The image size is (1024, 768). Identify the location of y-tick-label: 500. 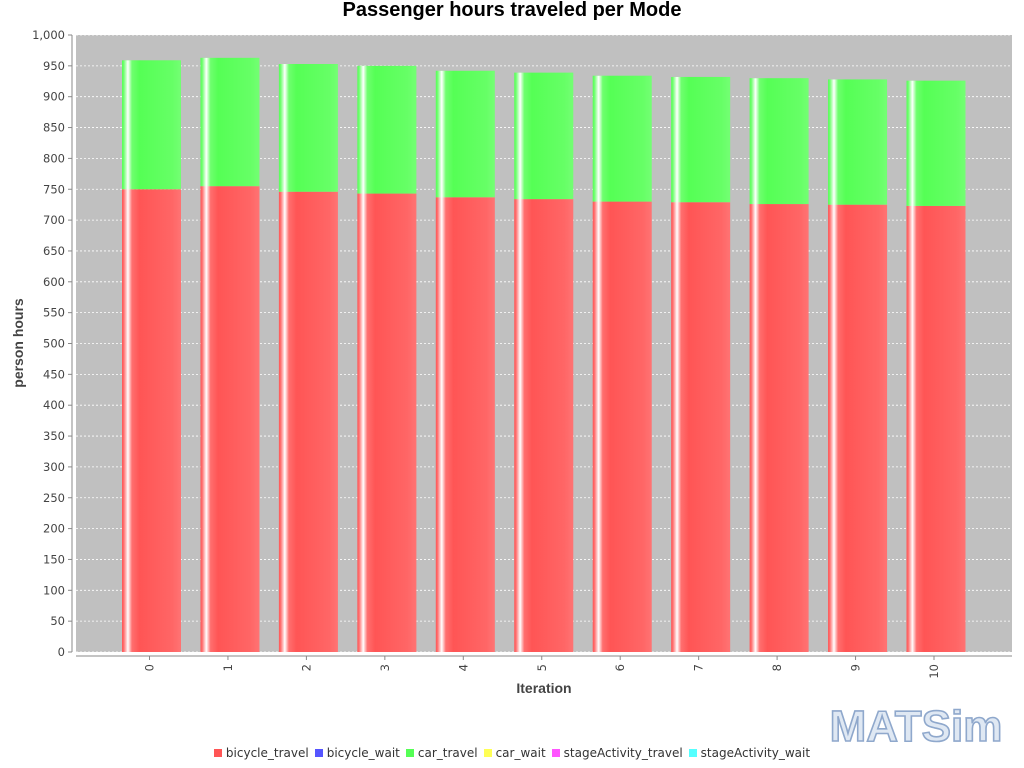
(54, 344).